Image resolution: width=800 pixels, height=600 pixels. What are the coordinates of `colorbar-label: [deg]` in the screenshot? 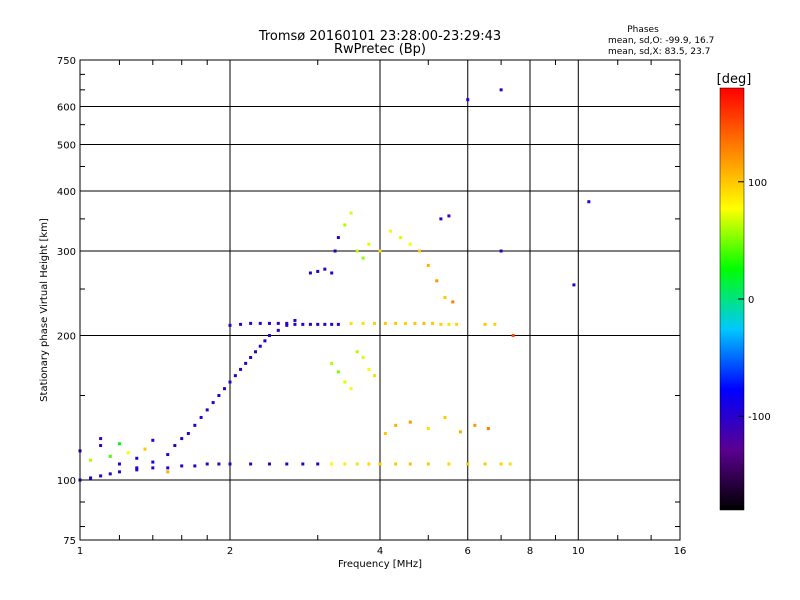 It's located at (734, 79).